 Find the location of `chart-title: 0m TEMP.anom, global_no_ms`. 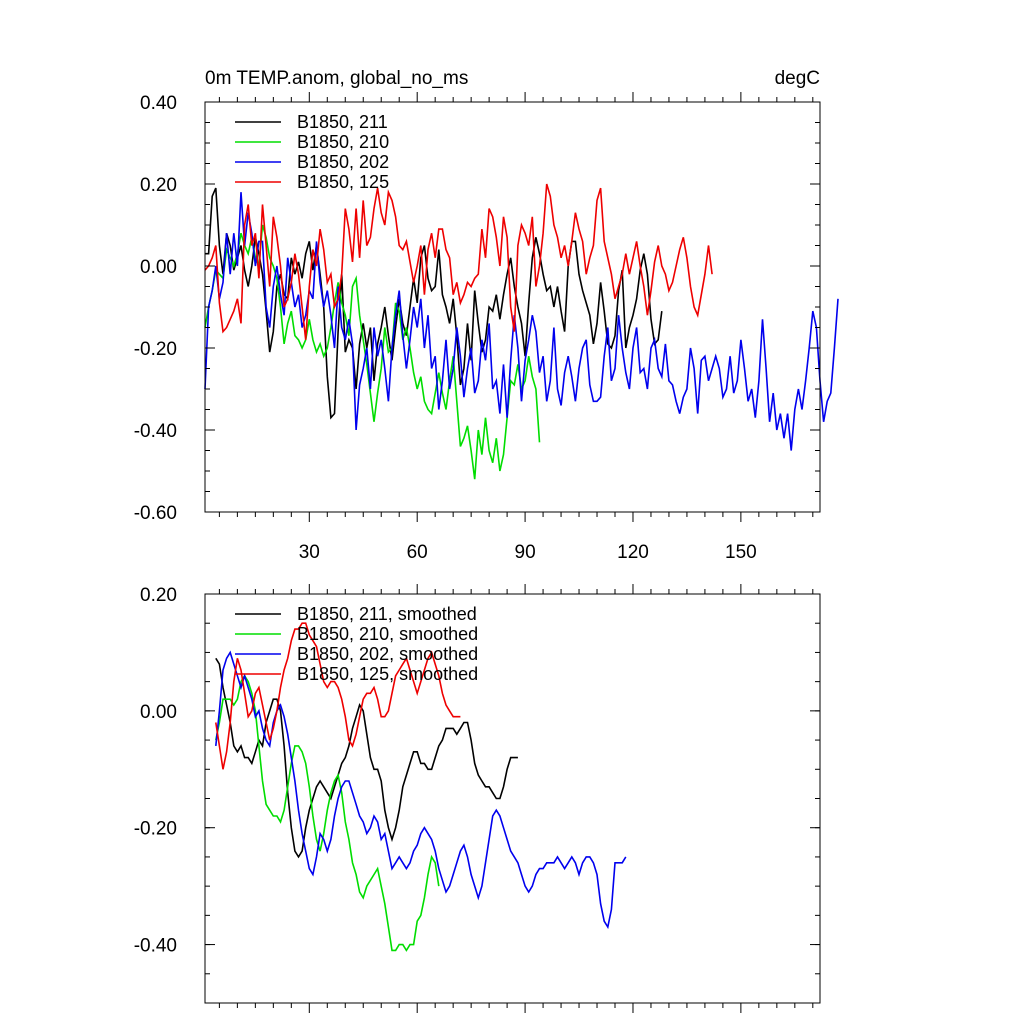

chart-title: 0m TEMP.anom, global_no_ms is located at coordinates (336, 78).